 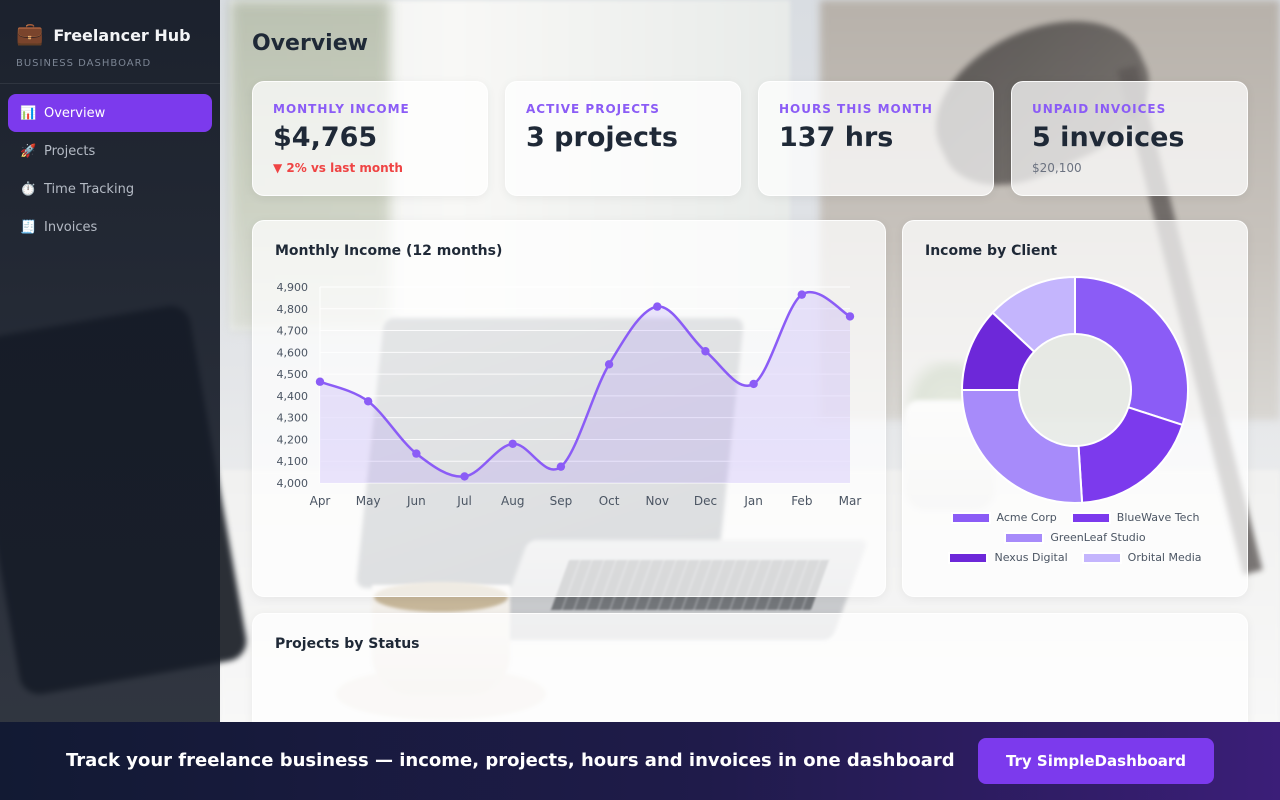 What do you see at coordinates (1031, 557) in the screenshot?
I see `legend-label: Nexus Digital` at bounding box center [1031, 557].